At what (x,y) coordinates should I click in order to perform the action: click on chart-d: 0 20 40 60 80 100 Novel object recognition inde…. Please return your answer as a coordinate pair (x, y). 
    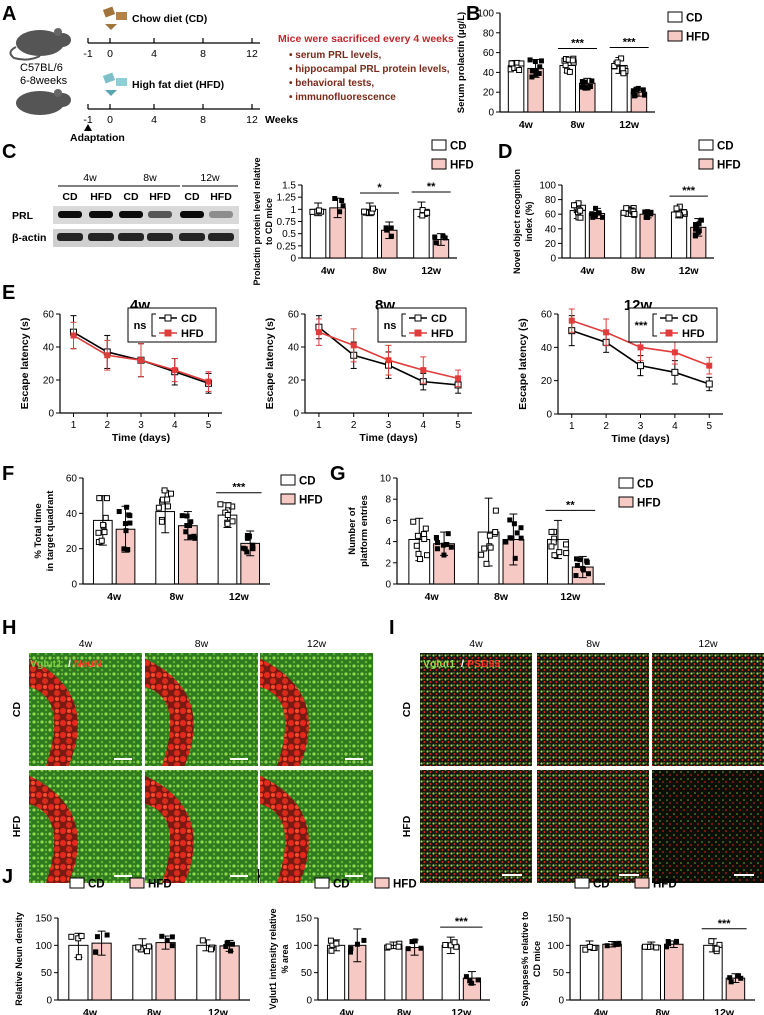
    Looking at the image, I should click on (626, 208).